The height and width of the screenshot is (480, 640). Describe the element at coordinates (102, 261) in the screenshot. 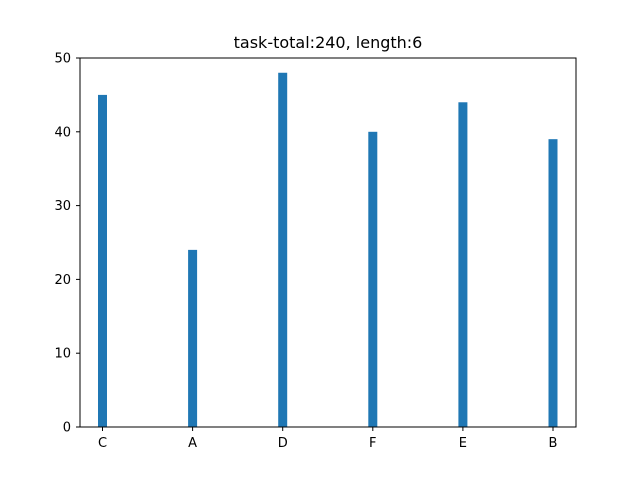

I see `bar-C` at that location.